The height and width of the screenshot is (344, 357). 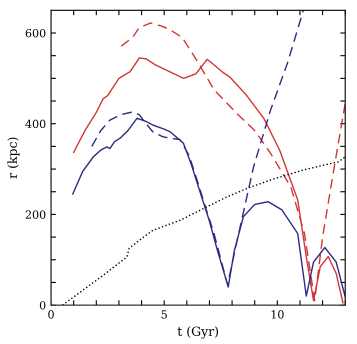 What do you see at coordinates (13, 158) in the screenshot?
I see `y-axis-title: r (kpc)` at bounding box center [13, 158].